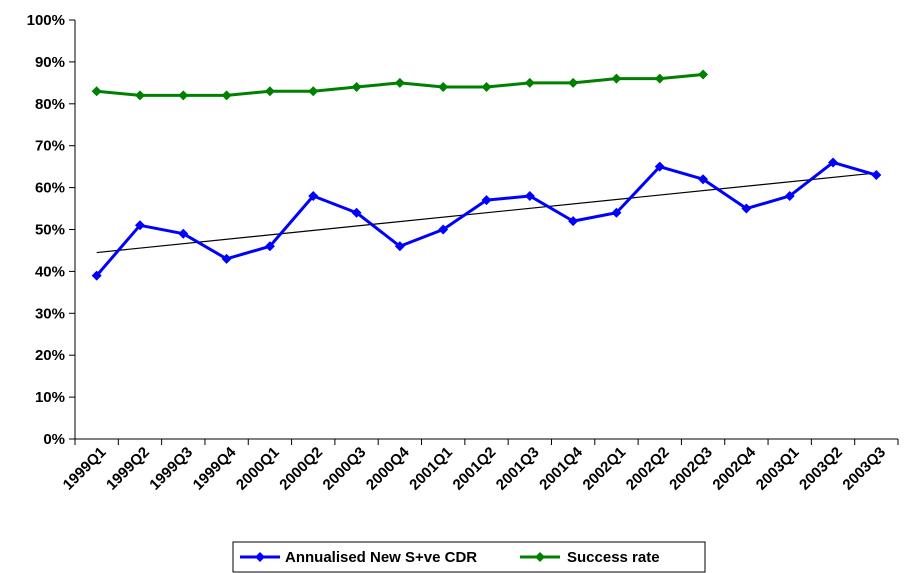  I want to click on x-tick-label: 2003Q2, so click(821, 469).